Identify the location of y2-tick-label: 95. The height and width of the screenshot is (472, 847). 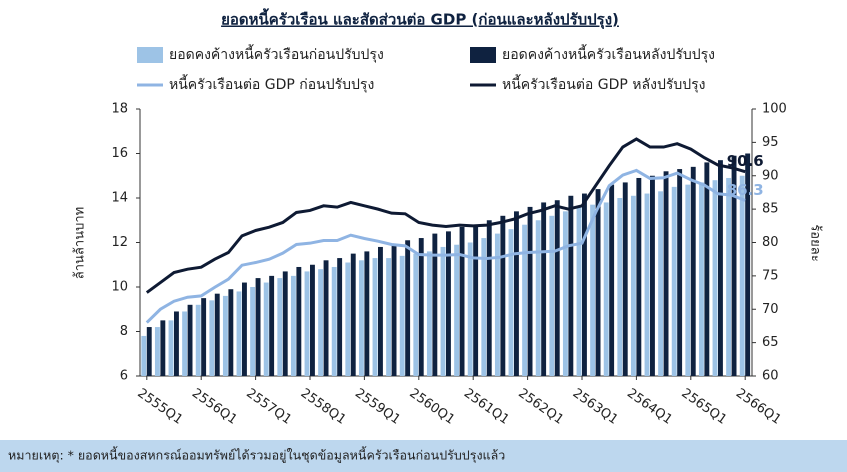
(770, 142).